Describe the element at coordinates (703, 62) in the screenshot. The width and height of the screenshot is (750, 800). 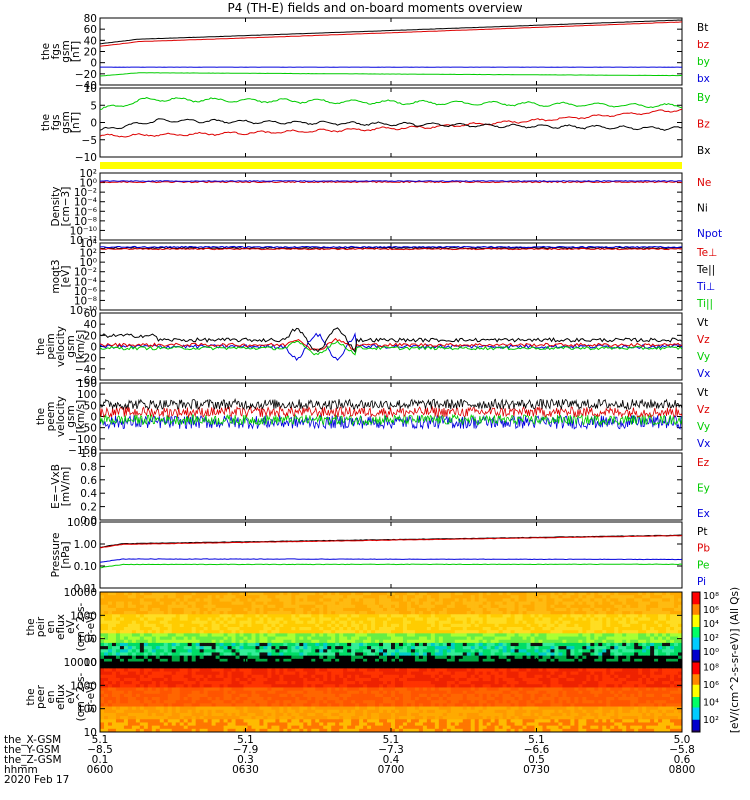
I see `legend-by: by` at that location.